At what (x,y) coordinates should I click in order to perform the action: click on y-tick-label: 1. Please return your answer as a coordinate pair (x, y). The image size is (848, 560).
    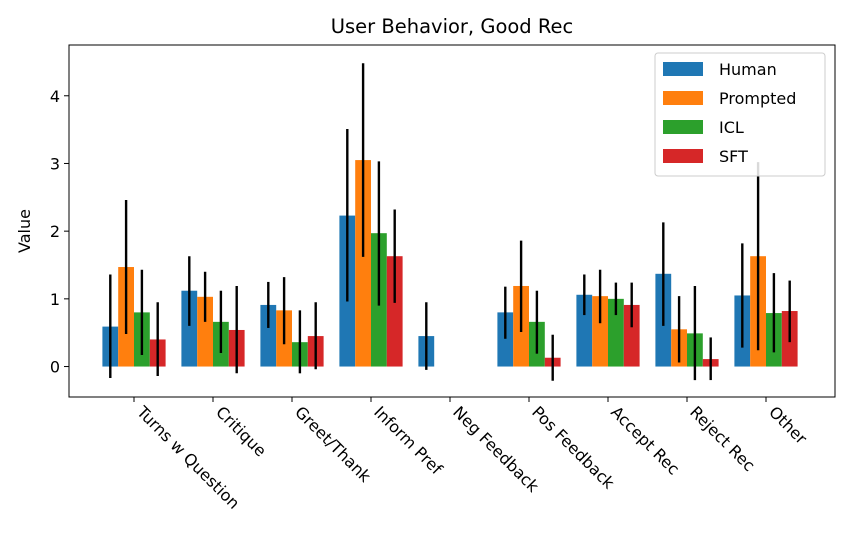
    Looking at the image, I should click on (55, 299).